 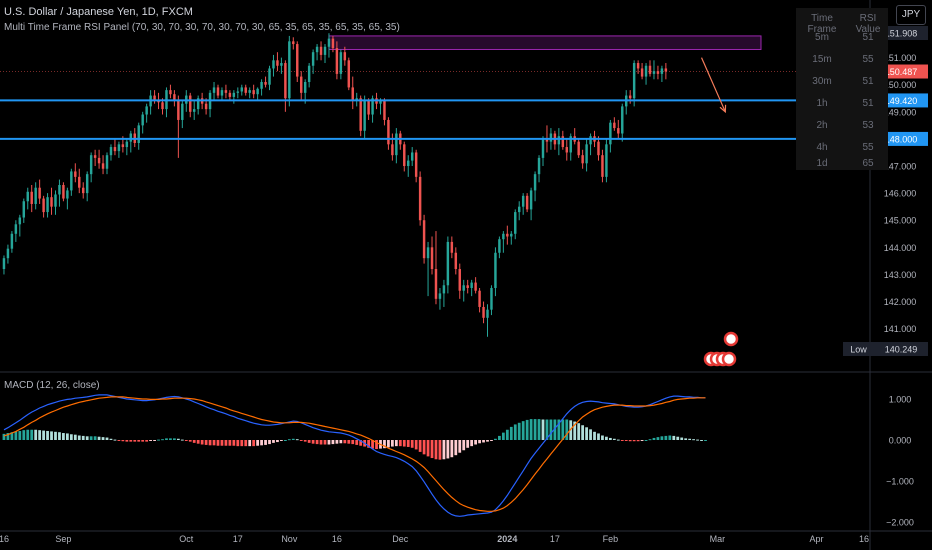 What do you see at coordinates (466, 537) in the screenshot?
I see `time-axis: 16 Sep Oct 17 Nov 16 Dec 2024 17 Feb Mar Apr 16` at bounding box center [466, 537].